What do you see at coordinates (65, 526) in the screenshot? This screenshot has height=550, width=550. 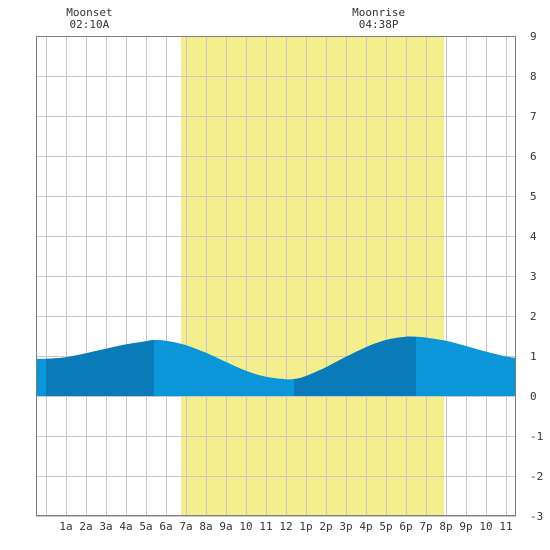 I see `x-tick-label: 1a` at bounding box center [65, 526].